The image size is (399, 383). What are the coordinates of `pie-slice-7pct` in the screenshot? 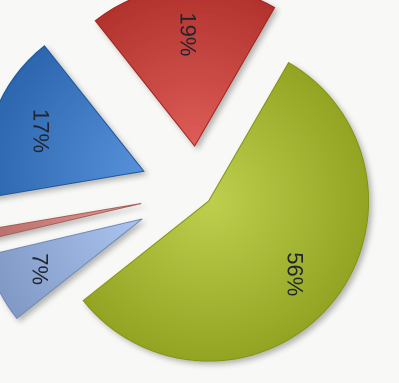 It's located at (71, 269).